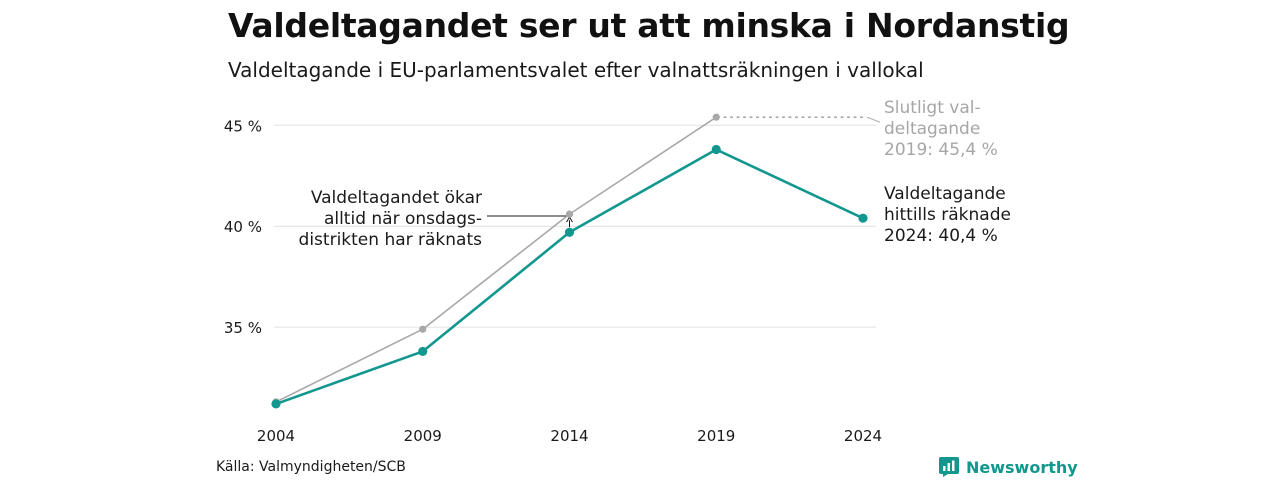  I want to click on x-tick-label: 2014, so click(569, 436).